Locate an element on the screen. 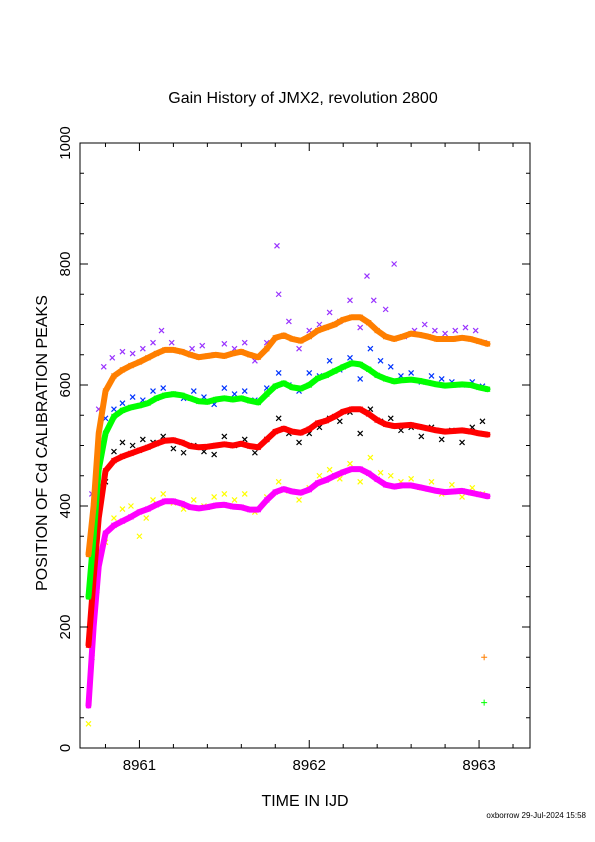 This screenshot has height=842, width=595. y-tick-label-1: 200 is located at coordinates (65, 626).